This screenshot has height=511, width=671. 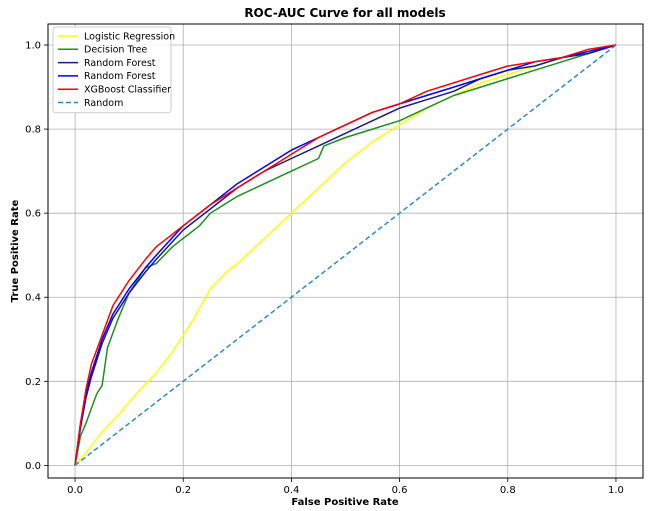 I want to click on x-tick-label: 0.8, so click(x=508, y=490).